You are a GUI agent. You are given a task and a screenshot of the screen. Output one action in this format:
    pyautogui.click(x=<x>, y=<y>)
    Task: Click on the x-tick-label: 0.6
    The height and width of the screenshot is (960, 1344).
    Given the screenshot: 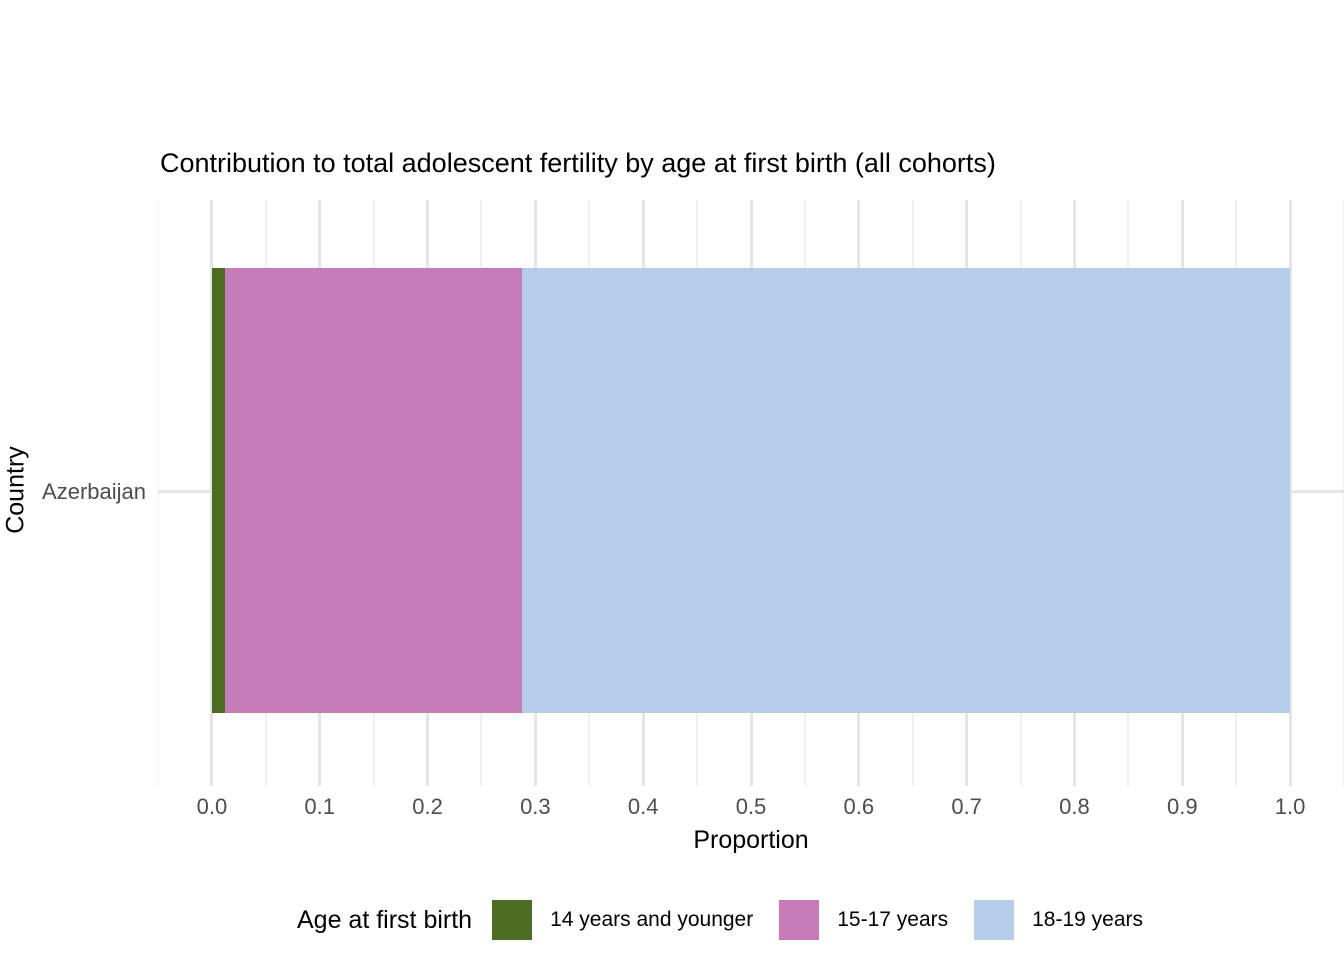 What is the action you would take?
    pyautogui.click(x=859, y=806)
    